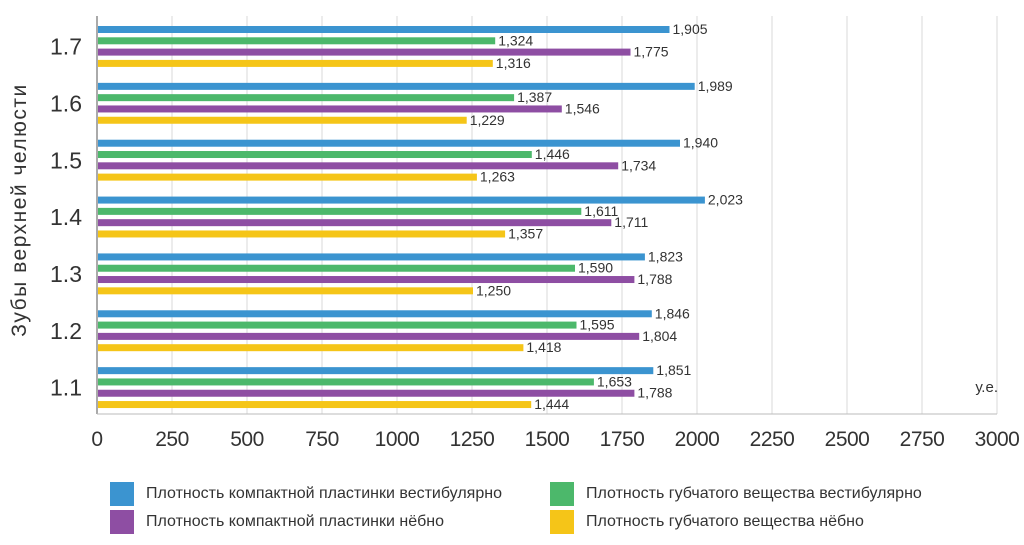 The height and width of the screenshot is (545, 1024). I want to click on x-tick-label: 1250, so click(472, 439).